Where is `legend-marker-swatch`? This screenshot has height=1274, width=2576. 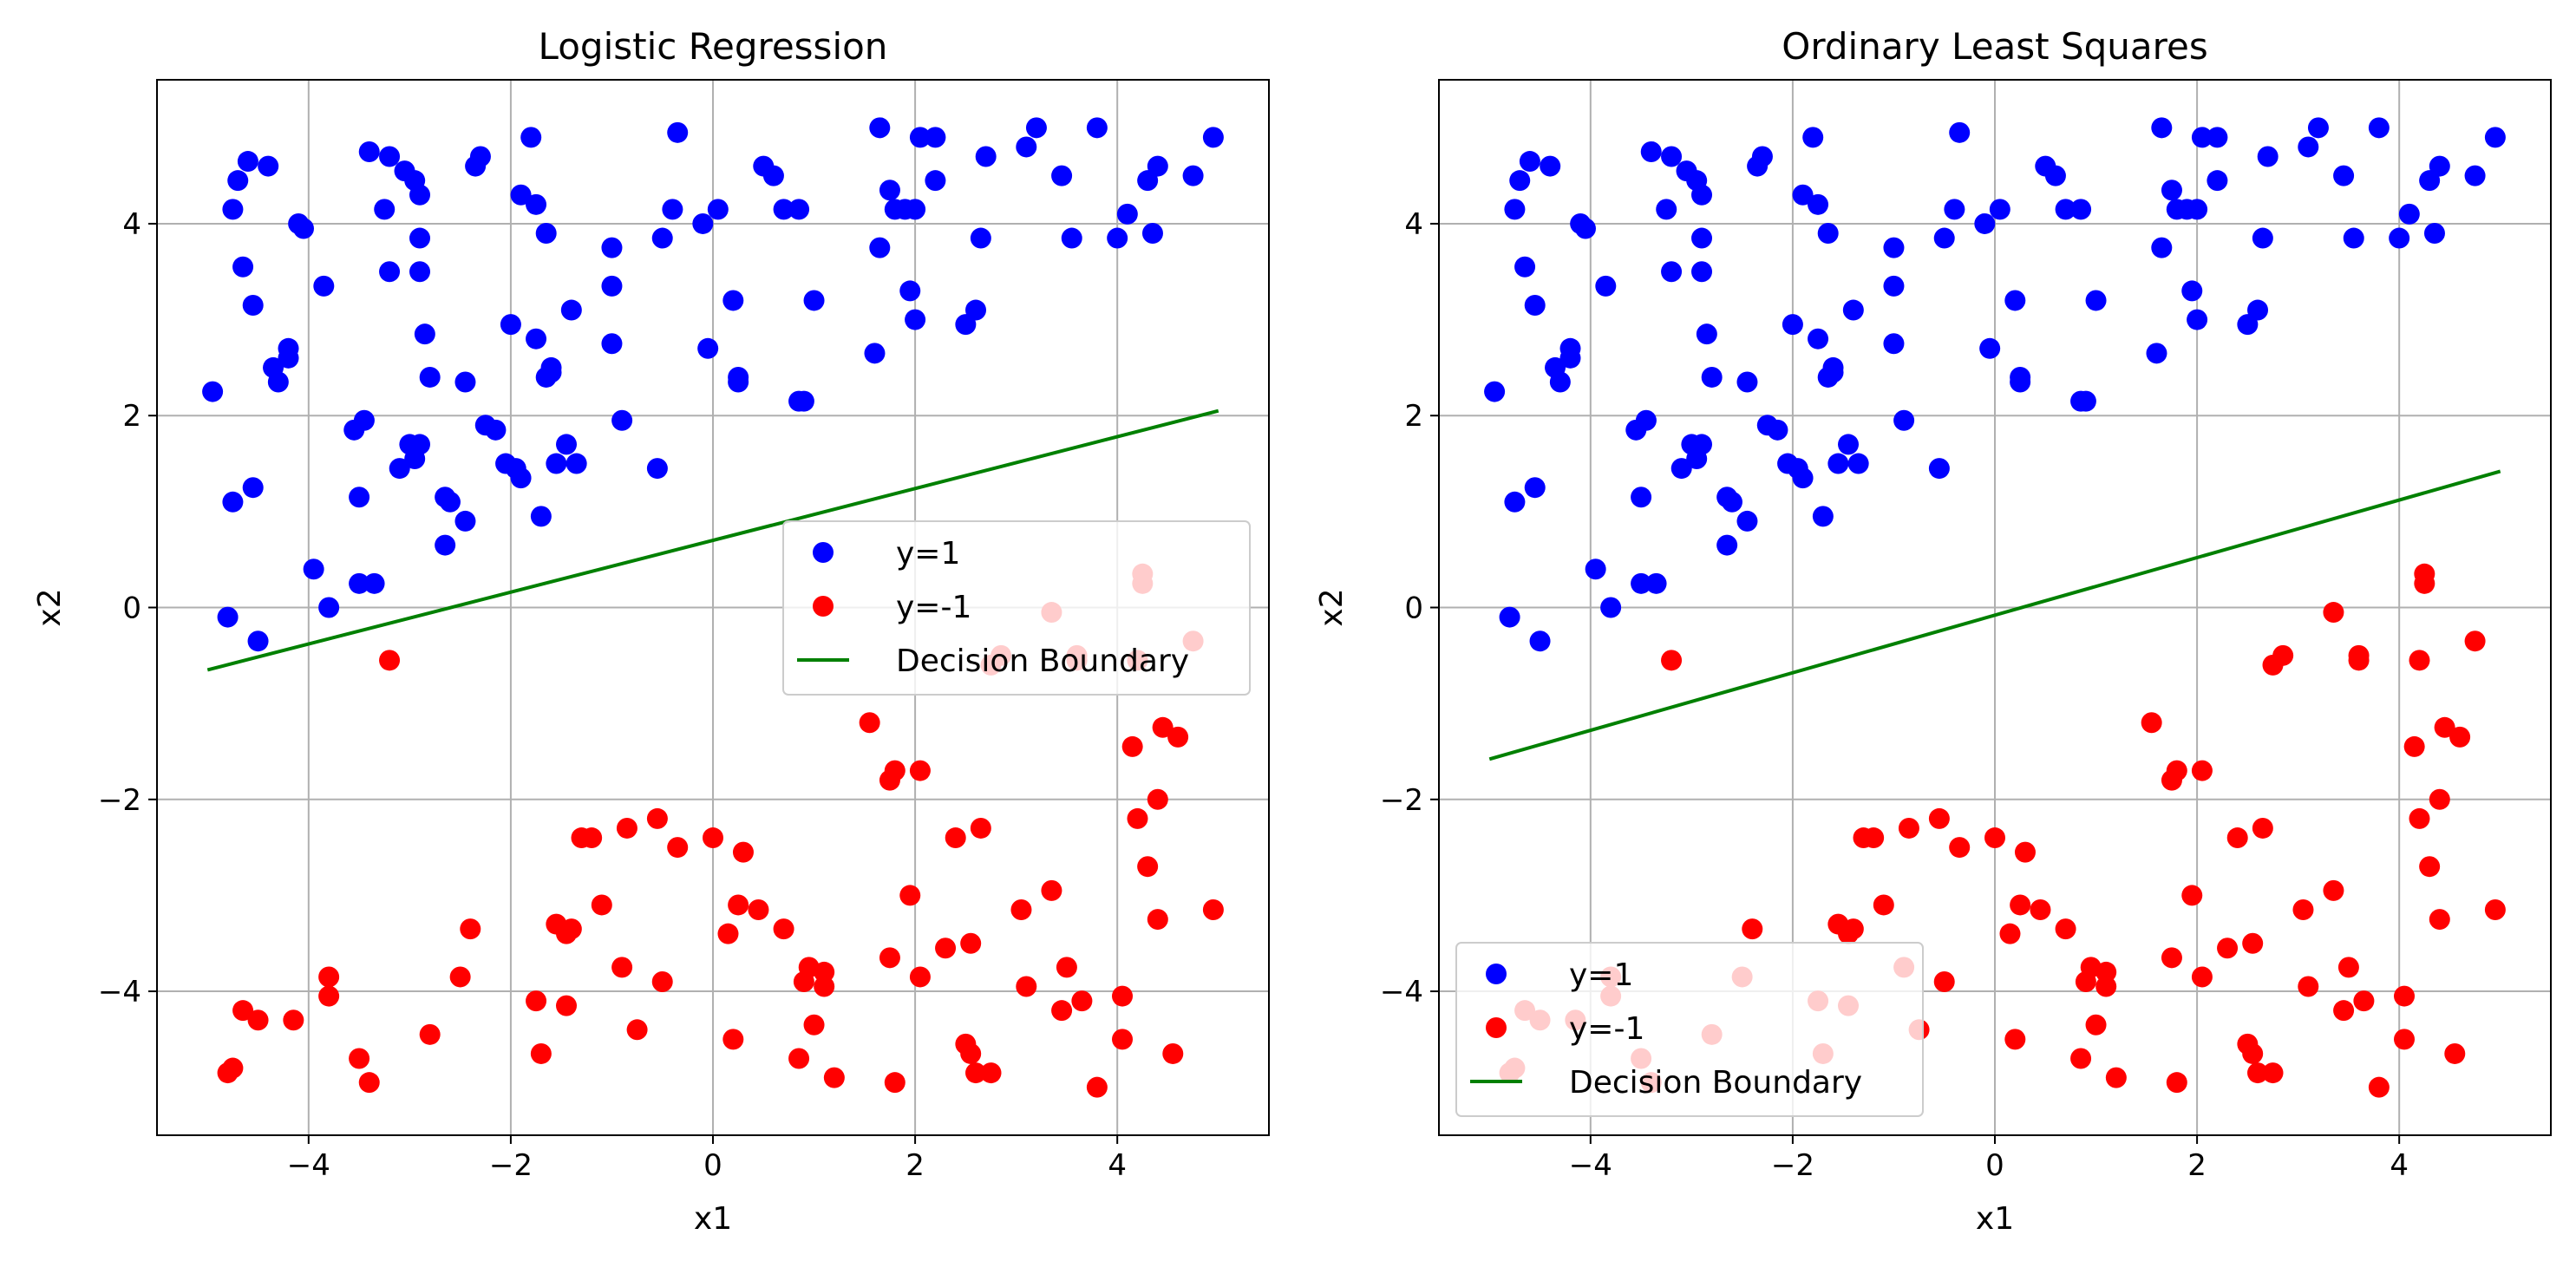
legend-marker-swatch is located at coordinates (823, 552).